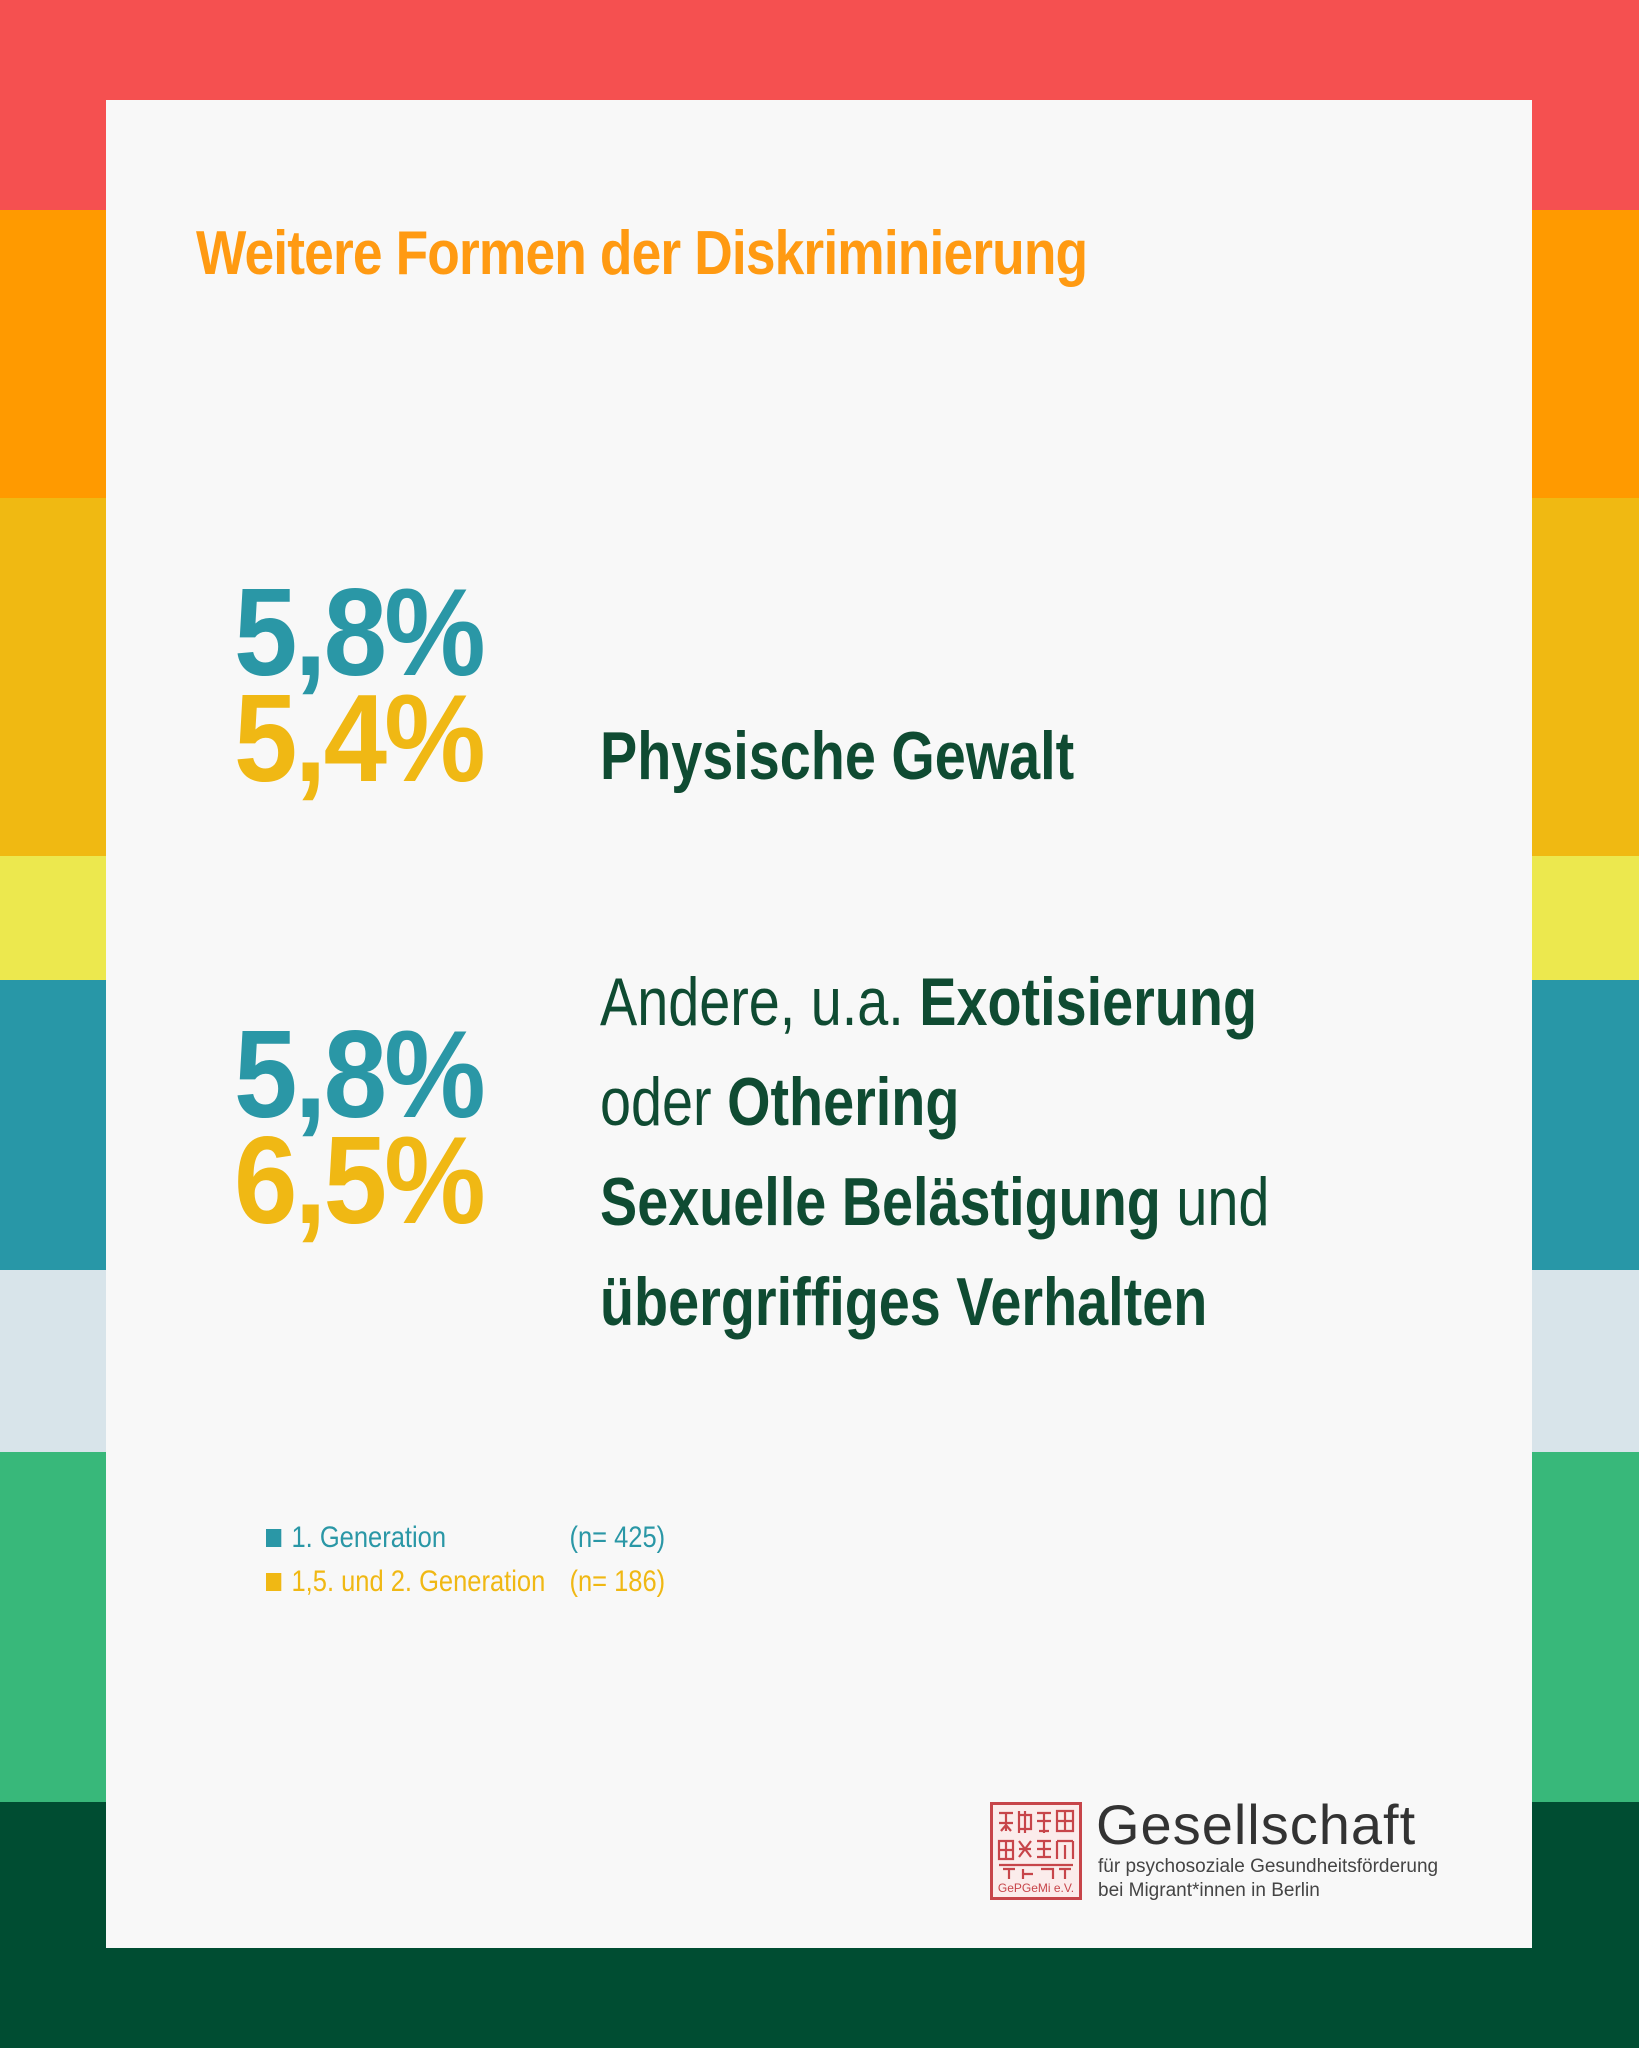 This screenshot has height=2048, width=1639. Describe the element at coordinates (617, 1581) in the screenshot. I see `legend-sample-size: (n= 186)` at that location.